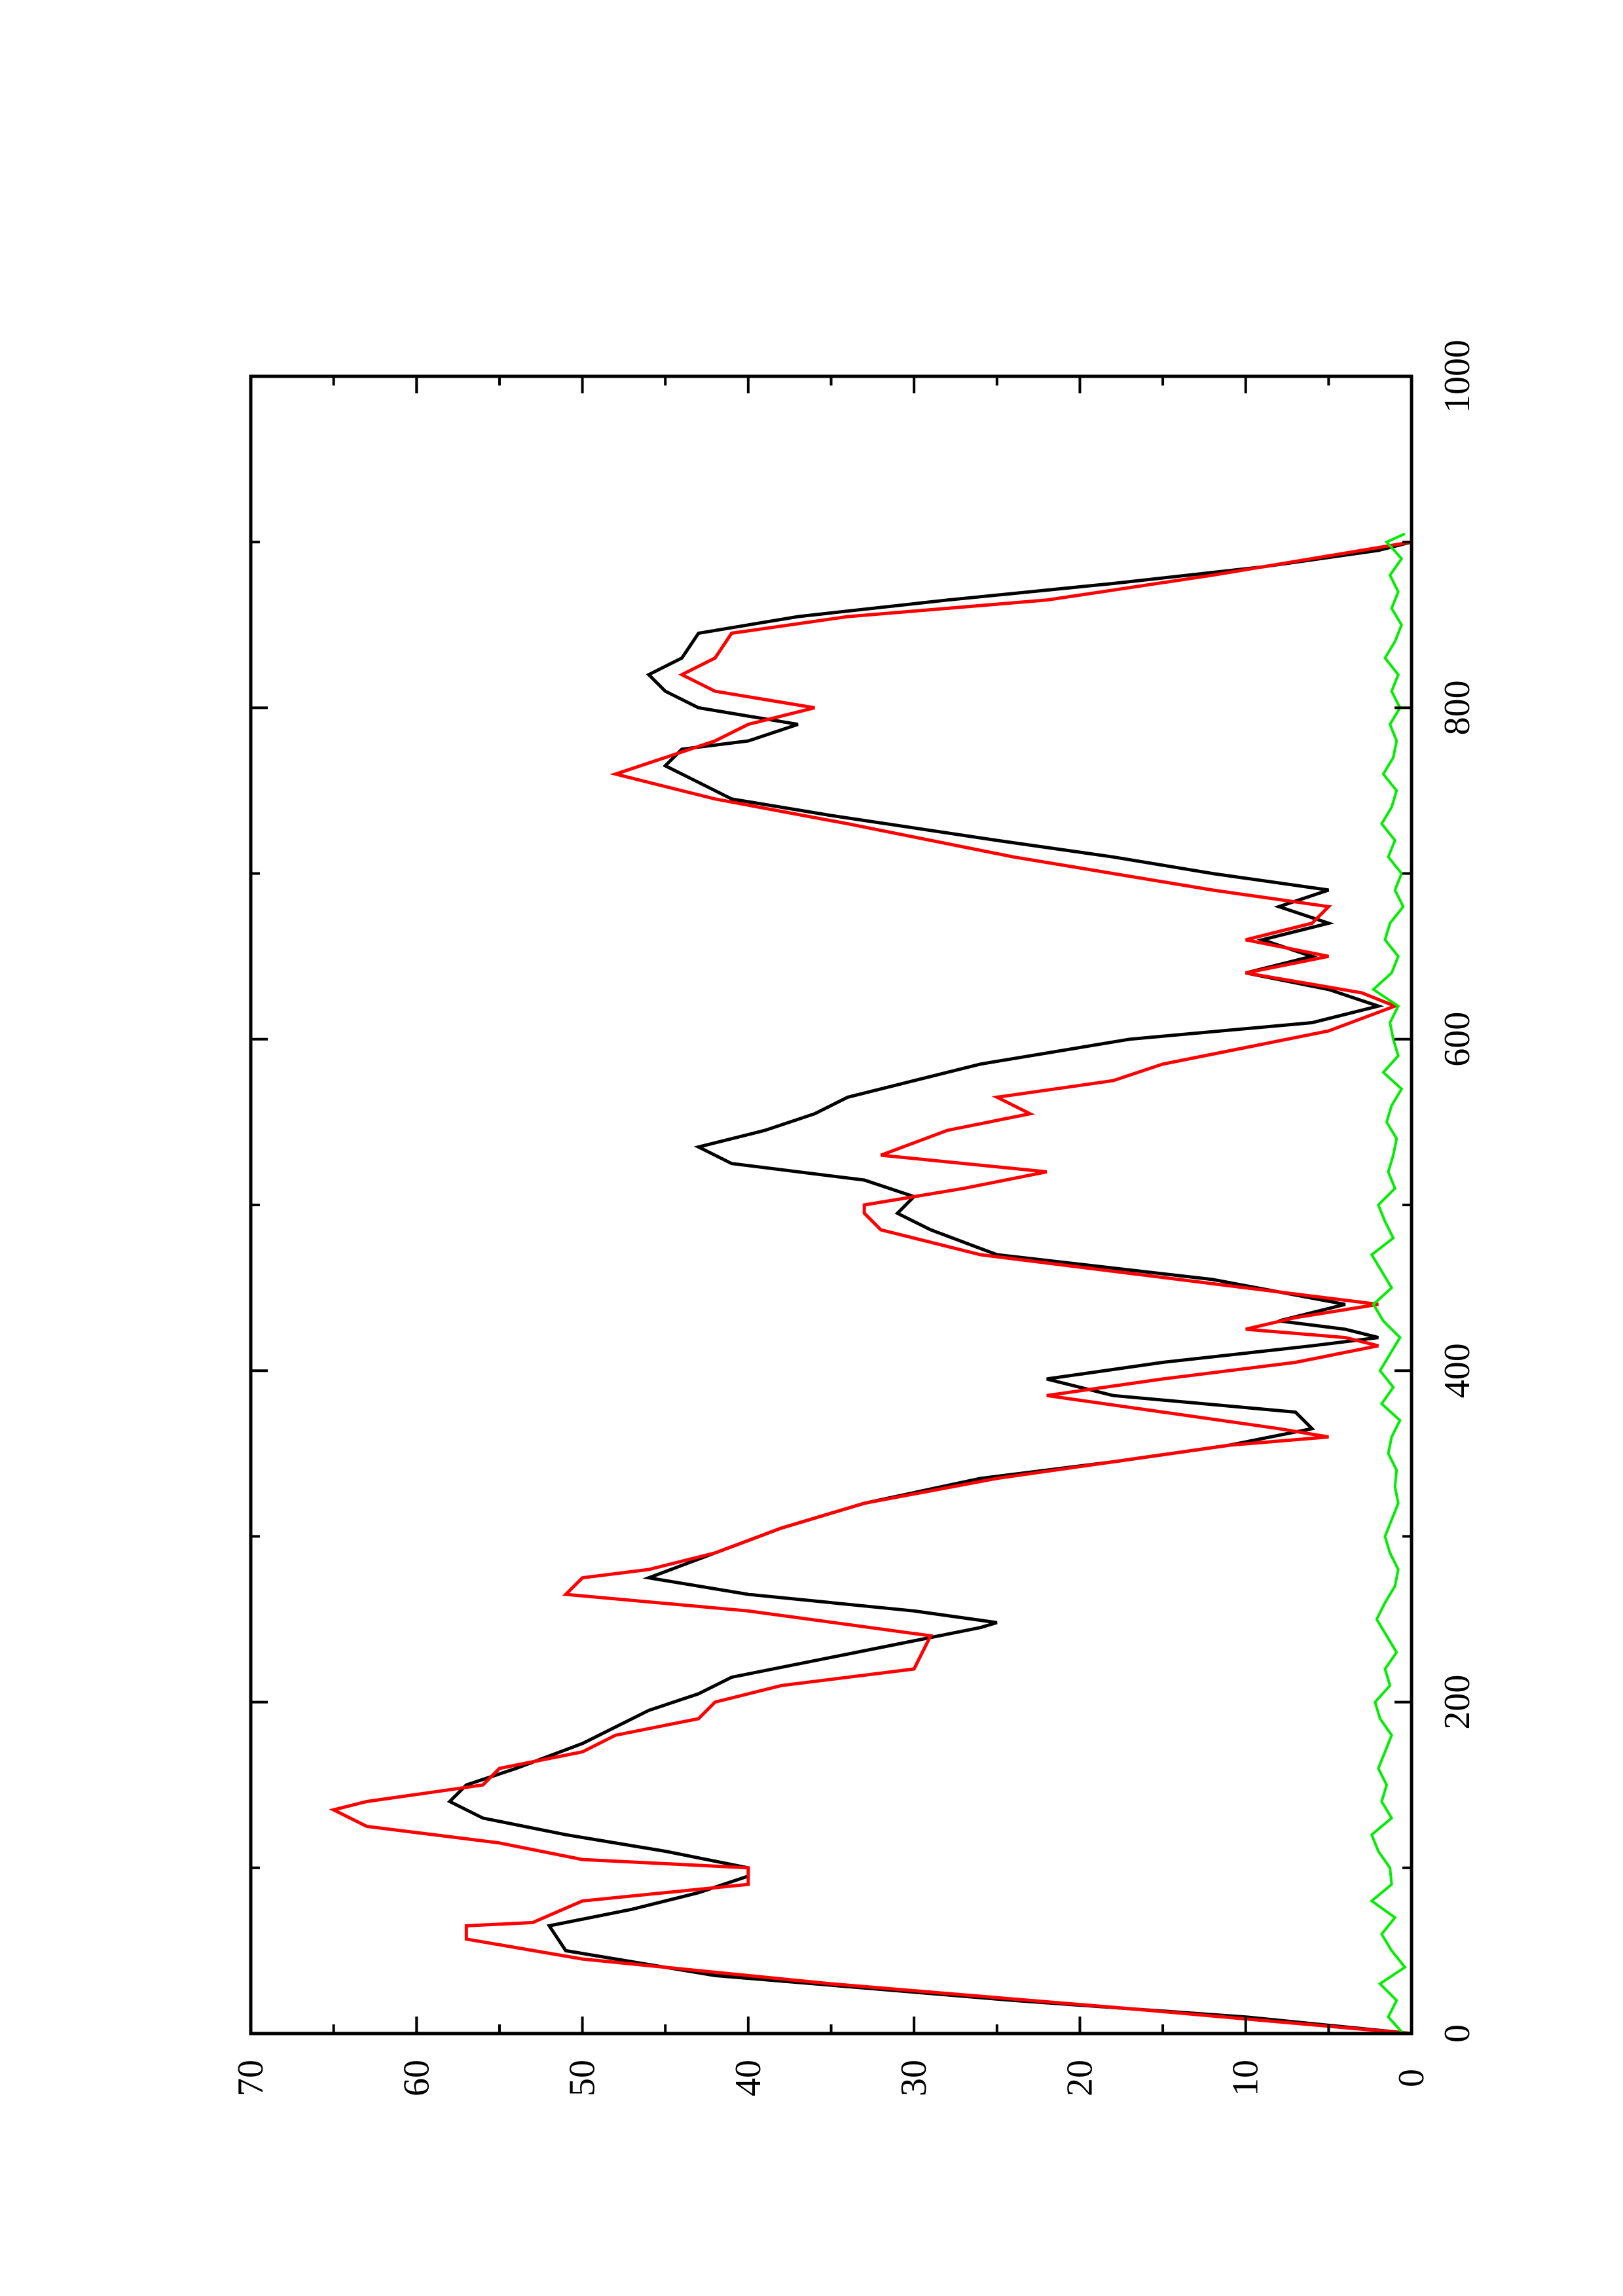 Image resolution: width=1623 pixels, height=2296 pixels. Describe the element at coordinates (582, 2078) in the screenshot. I see `y-tick-label: 50` at that location.